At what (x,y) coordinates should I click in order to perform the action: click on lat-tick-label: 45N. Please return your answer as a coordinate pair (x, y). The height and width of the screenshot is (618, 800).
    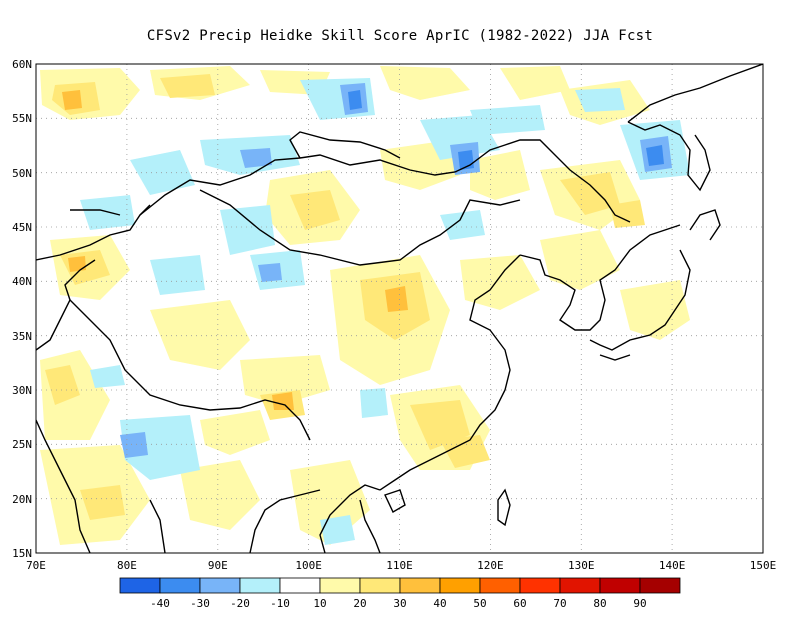
    Looking at the image, I should click on (22, 227).